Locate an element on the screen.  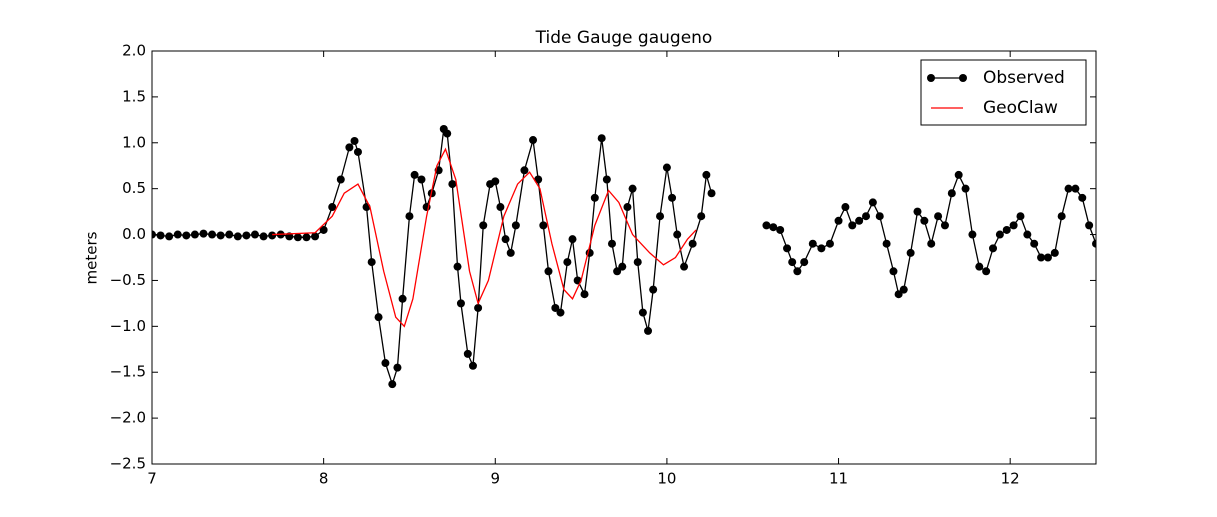
x-tick-label: 7 is located at coordinates (152, 479).